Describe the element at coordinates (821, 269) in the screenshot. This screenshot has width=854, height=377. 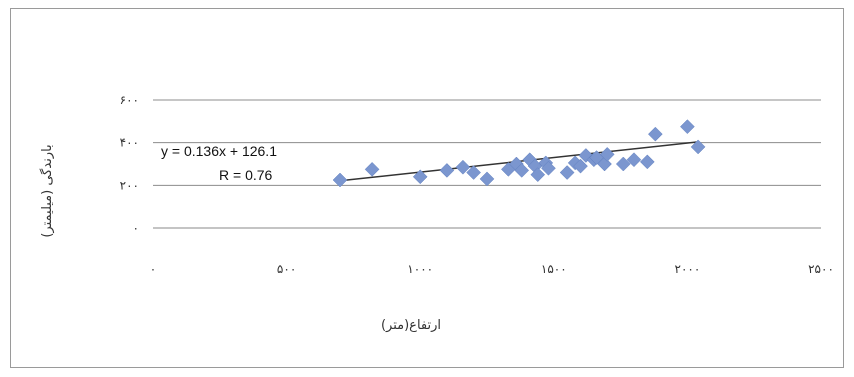
I see `x-tick-label: ۲۵۰۰` at that location.